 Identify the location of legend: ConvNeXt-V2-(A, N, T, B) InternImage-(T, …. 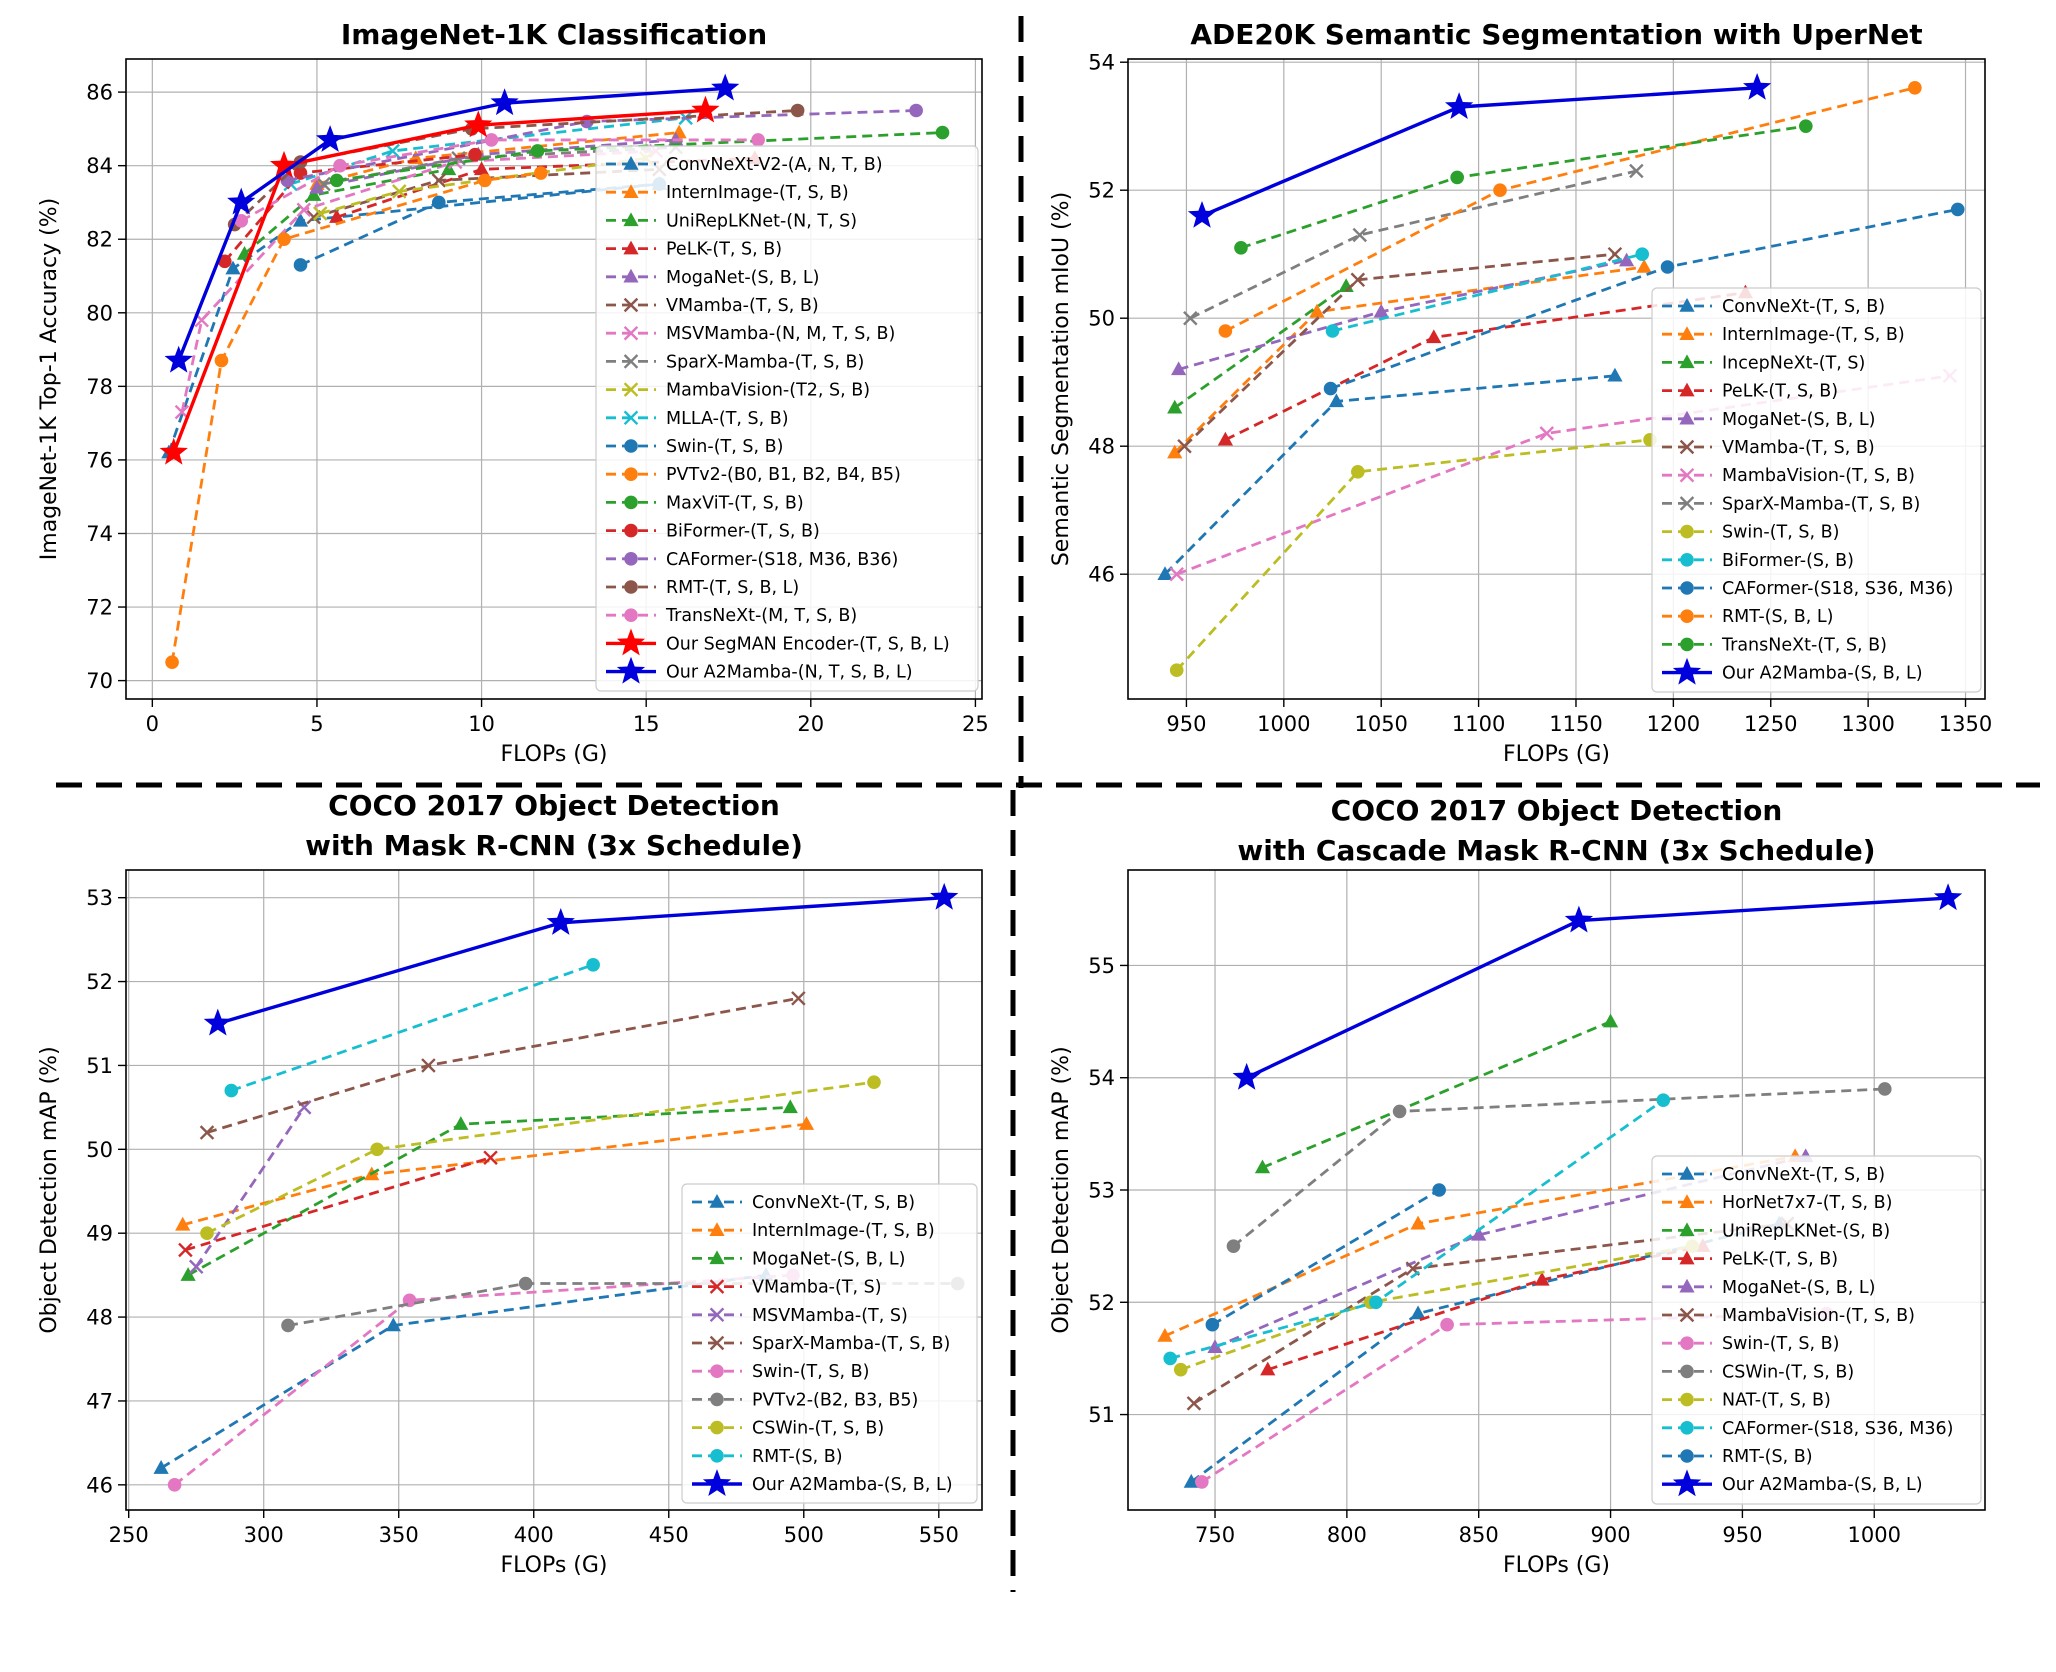
(787, 418).